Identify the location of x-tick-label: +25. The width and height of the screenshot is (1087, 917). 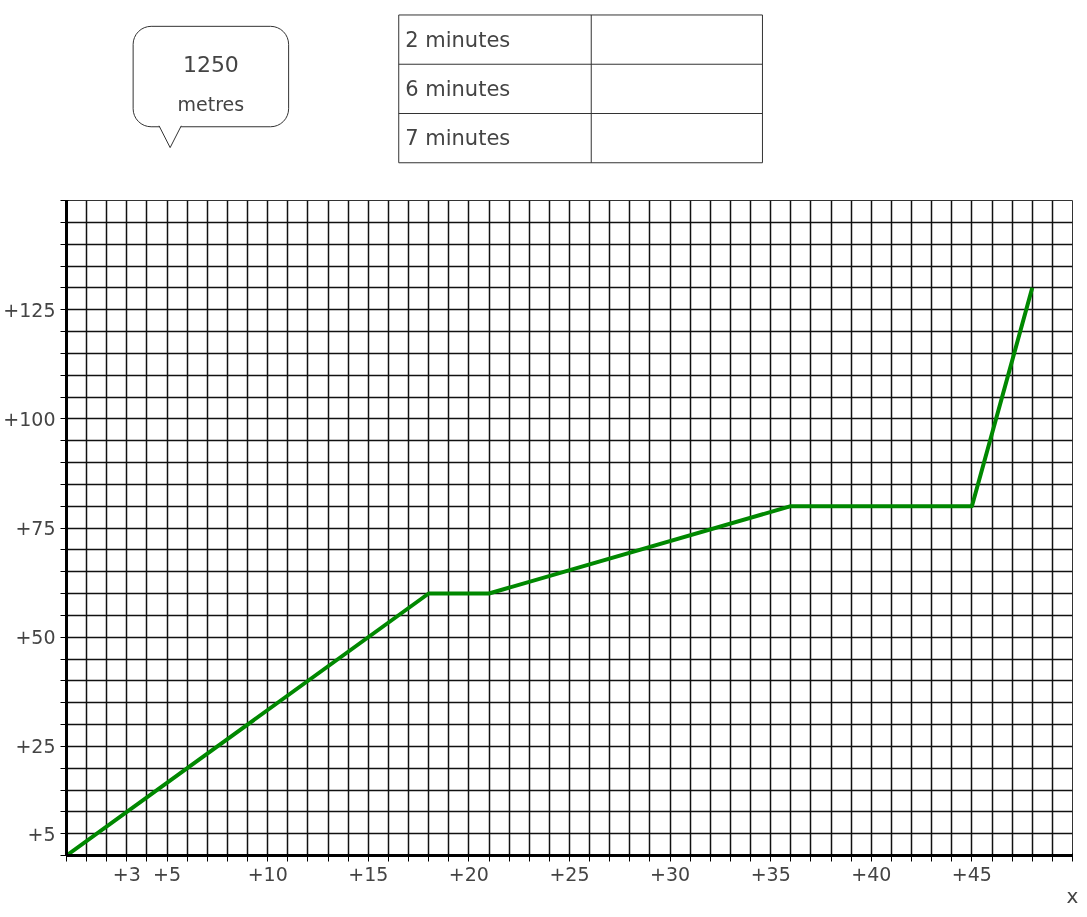
(569, 873).